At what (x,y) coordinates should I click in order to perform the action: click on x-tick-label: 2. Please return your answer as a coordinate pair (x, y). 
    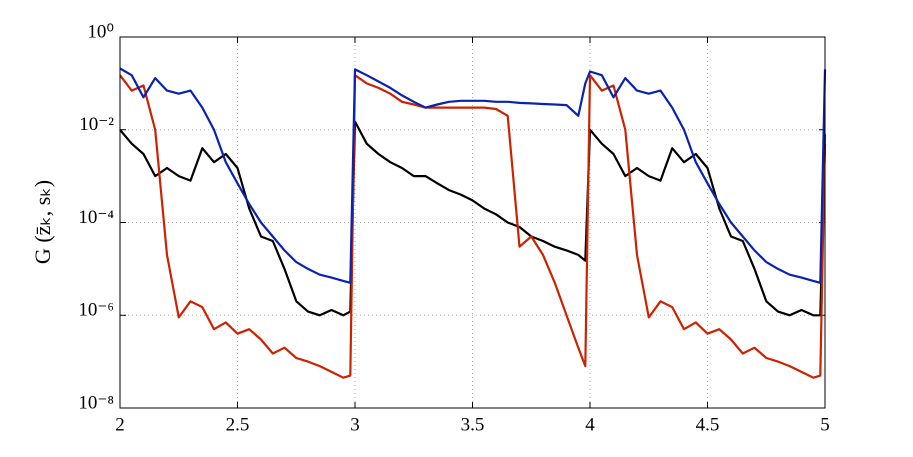
    Looking at the image, I should click on (120, 424).